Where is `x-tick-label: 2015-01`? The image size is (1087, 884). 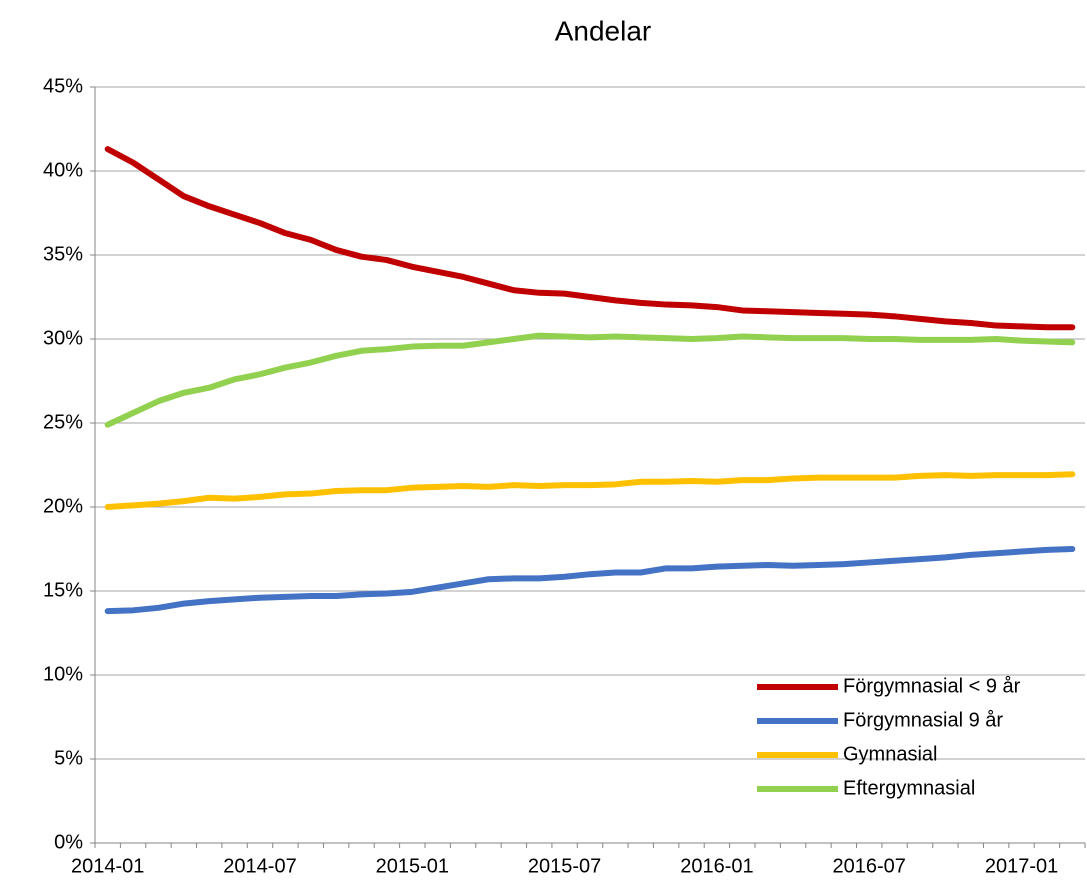 x-tick-label: 2015-01 is located at coordinates (412, 866).